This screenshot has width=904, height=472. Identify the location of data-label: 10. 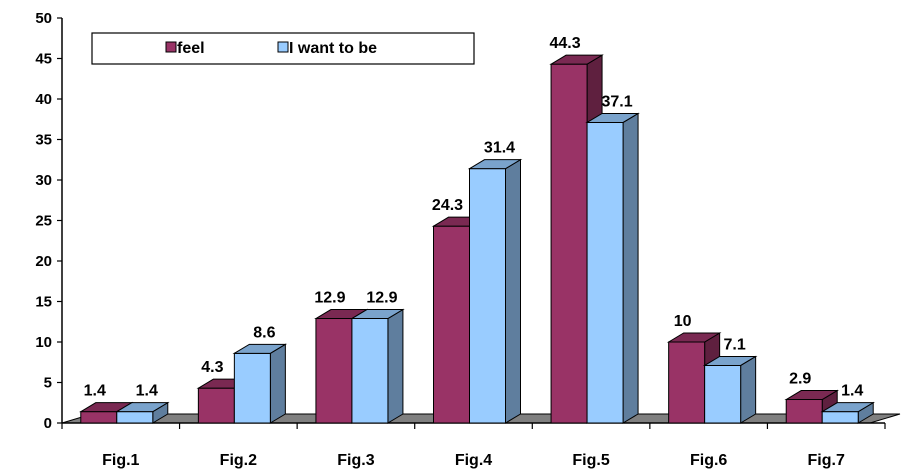
(683, 321).